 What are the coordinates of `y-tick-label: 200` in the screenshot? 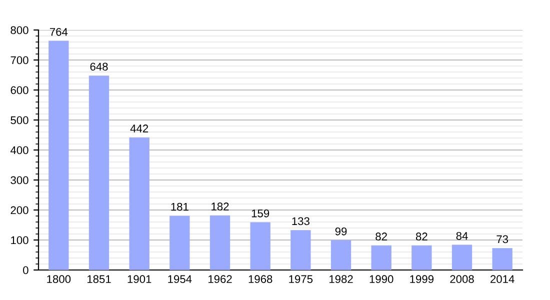 It's located at (19, 210).